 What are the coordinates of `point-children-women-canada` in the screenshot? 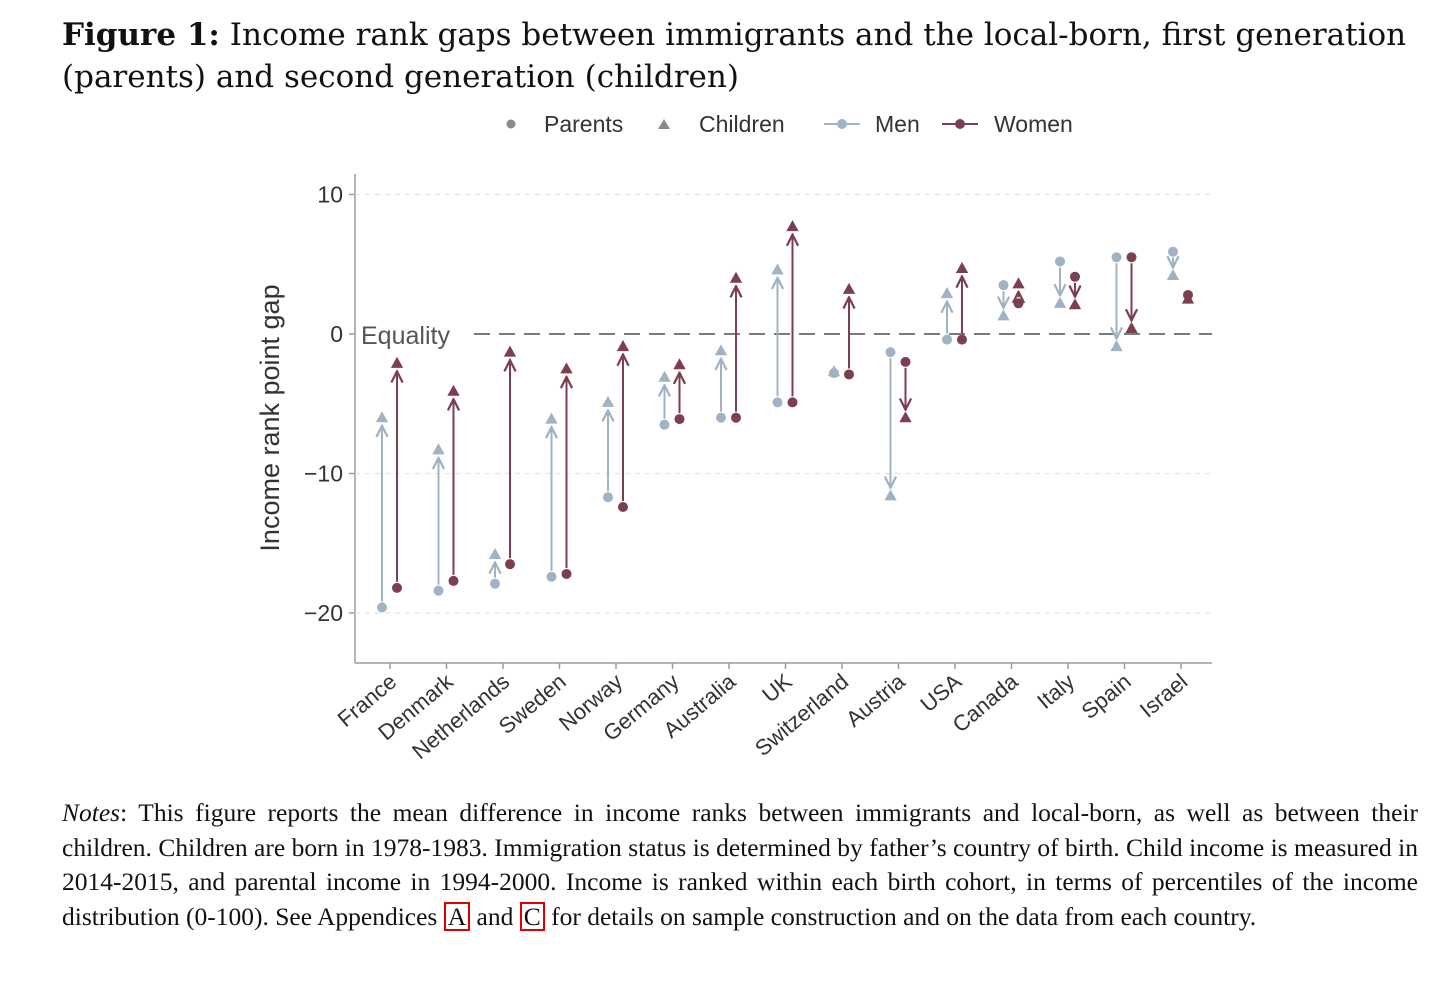 It's located at (1018, 283).